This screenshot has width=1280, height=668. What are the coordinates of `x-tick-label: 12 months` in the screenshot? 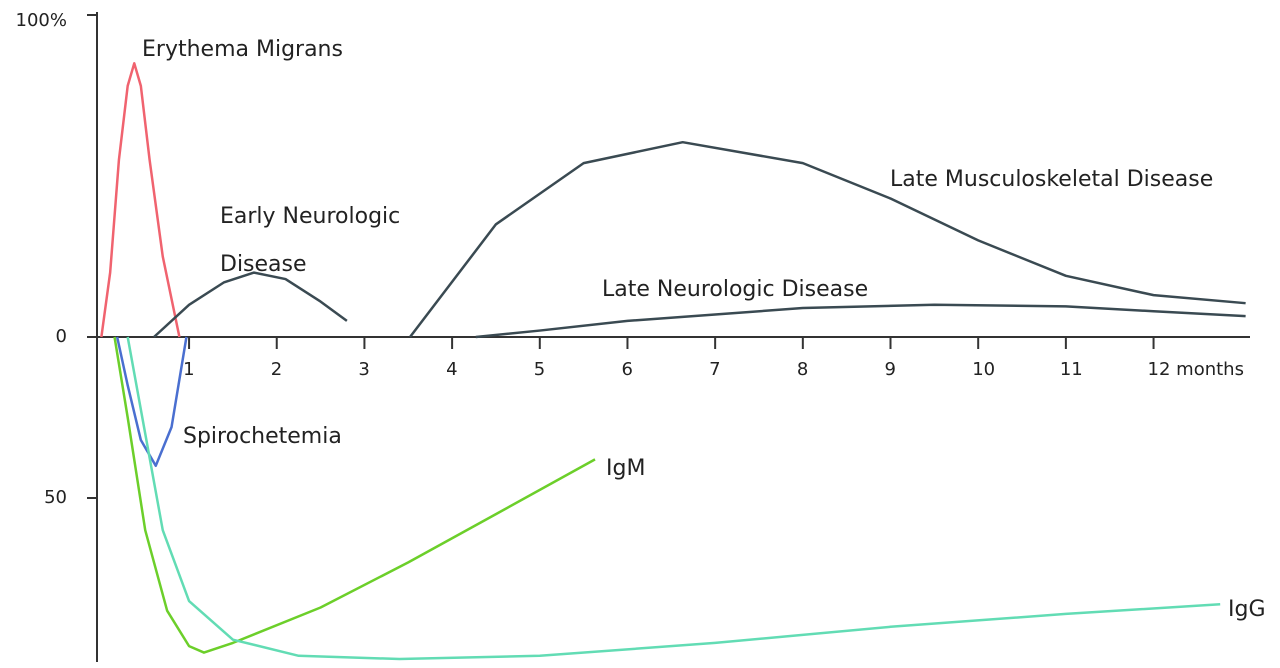 It's located at (1196, 369).